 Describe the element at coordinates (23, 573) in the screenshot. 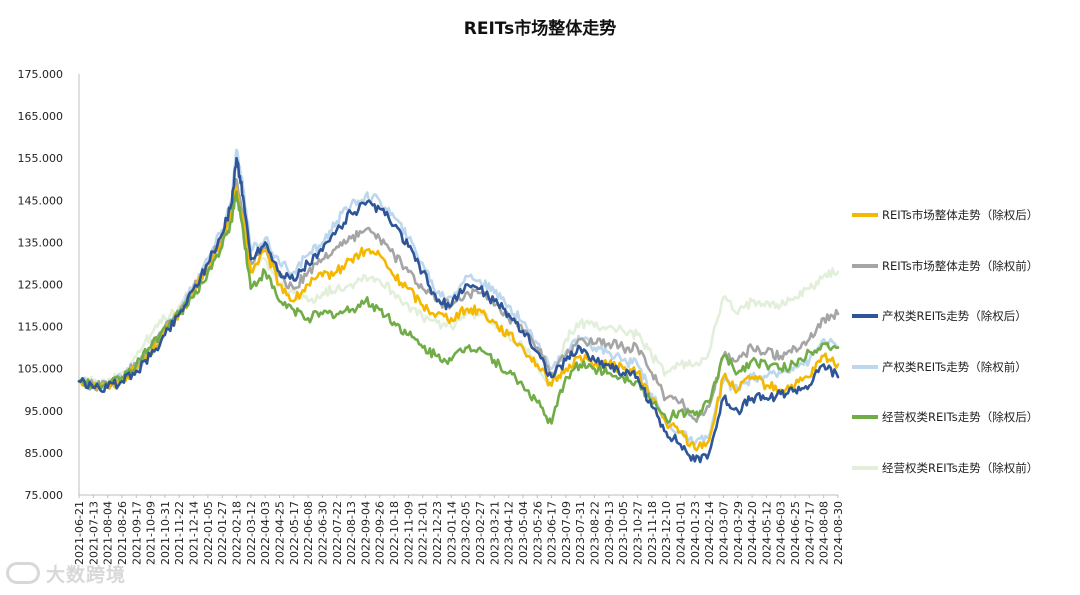

I see `brand-logo-icon` at that location.